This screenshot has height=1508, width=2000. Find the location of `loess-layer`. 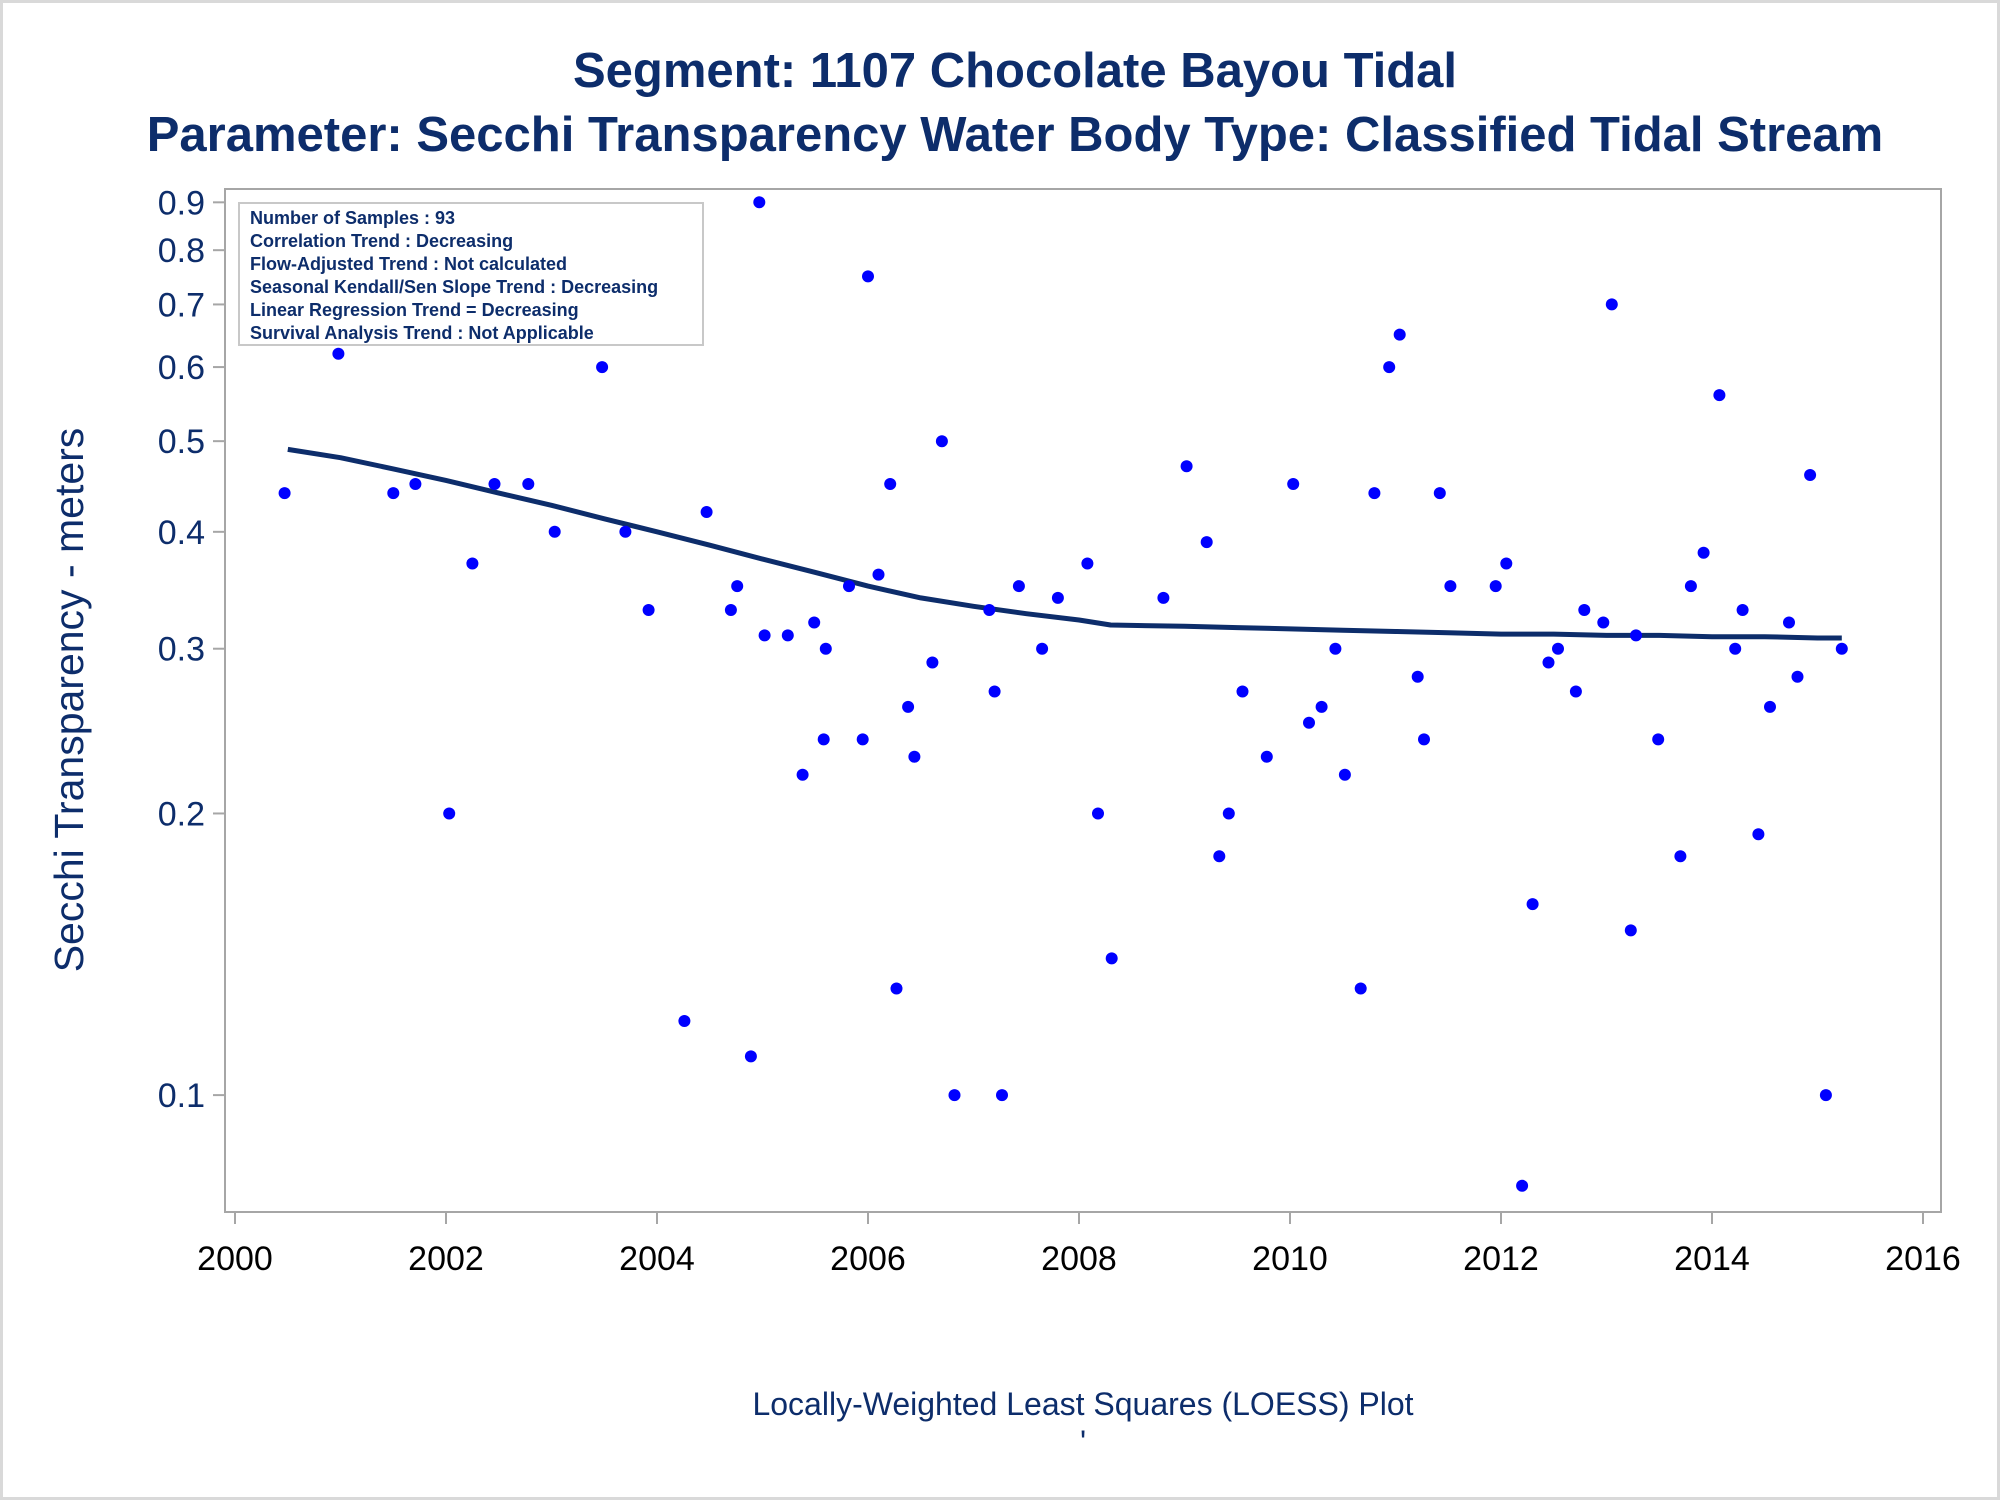

loess-layer is located at coordinates (1064, 543).